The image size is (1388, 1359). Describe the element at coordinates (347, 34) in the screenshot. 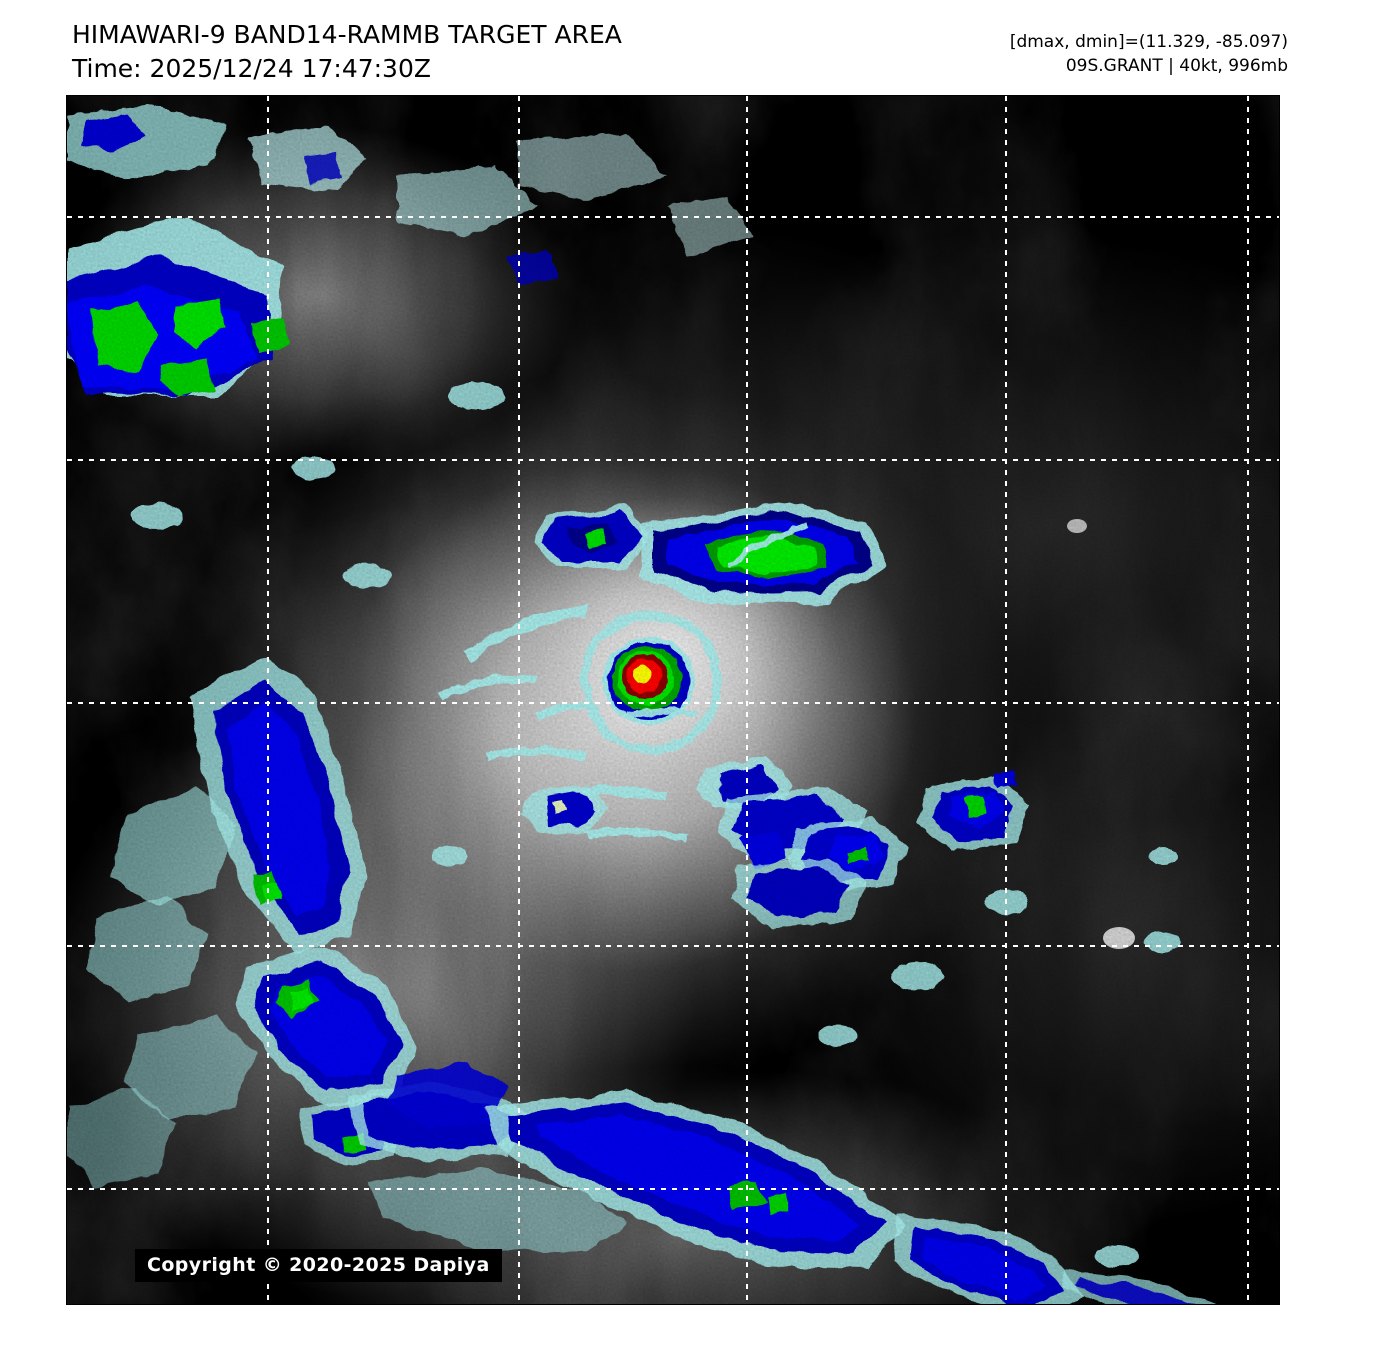

I see `page-title: HIMAWARI-9 BAND14-RAMMB TARGET AREA` at that location.